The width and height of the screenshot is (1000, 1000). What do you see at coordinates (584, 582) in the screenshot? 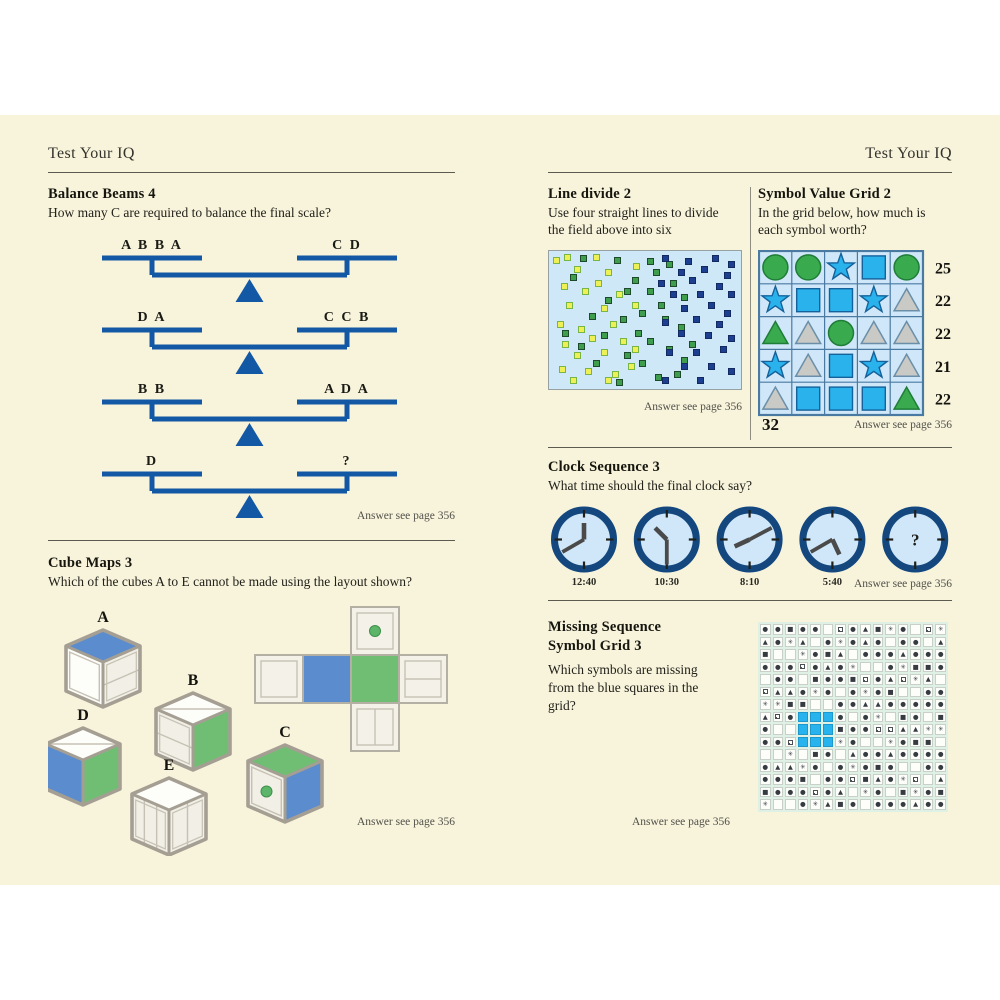
I see `clock-time-label: 12:40` at bounding box center [584, 582].